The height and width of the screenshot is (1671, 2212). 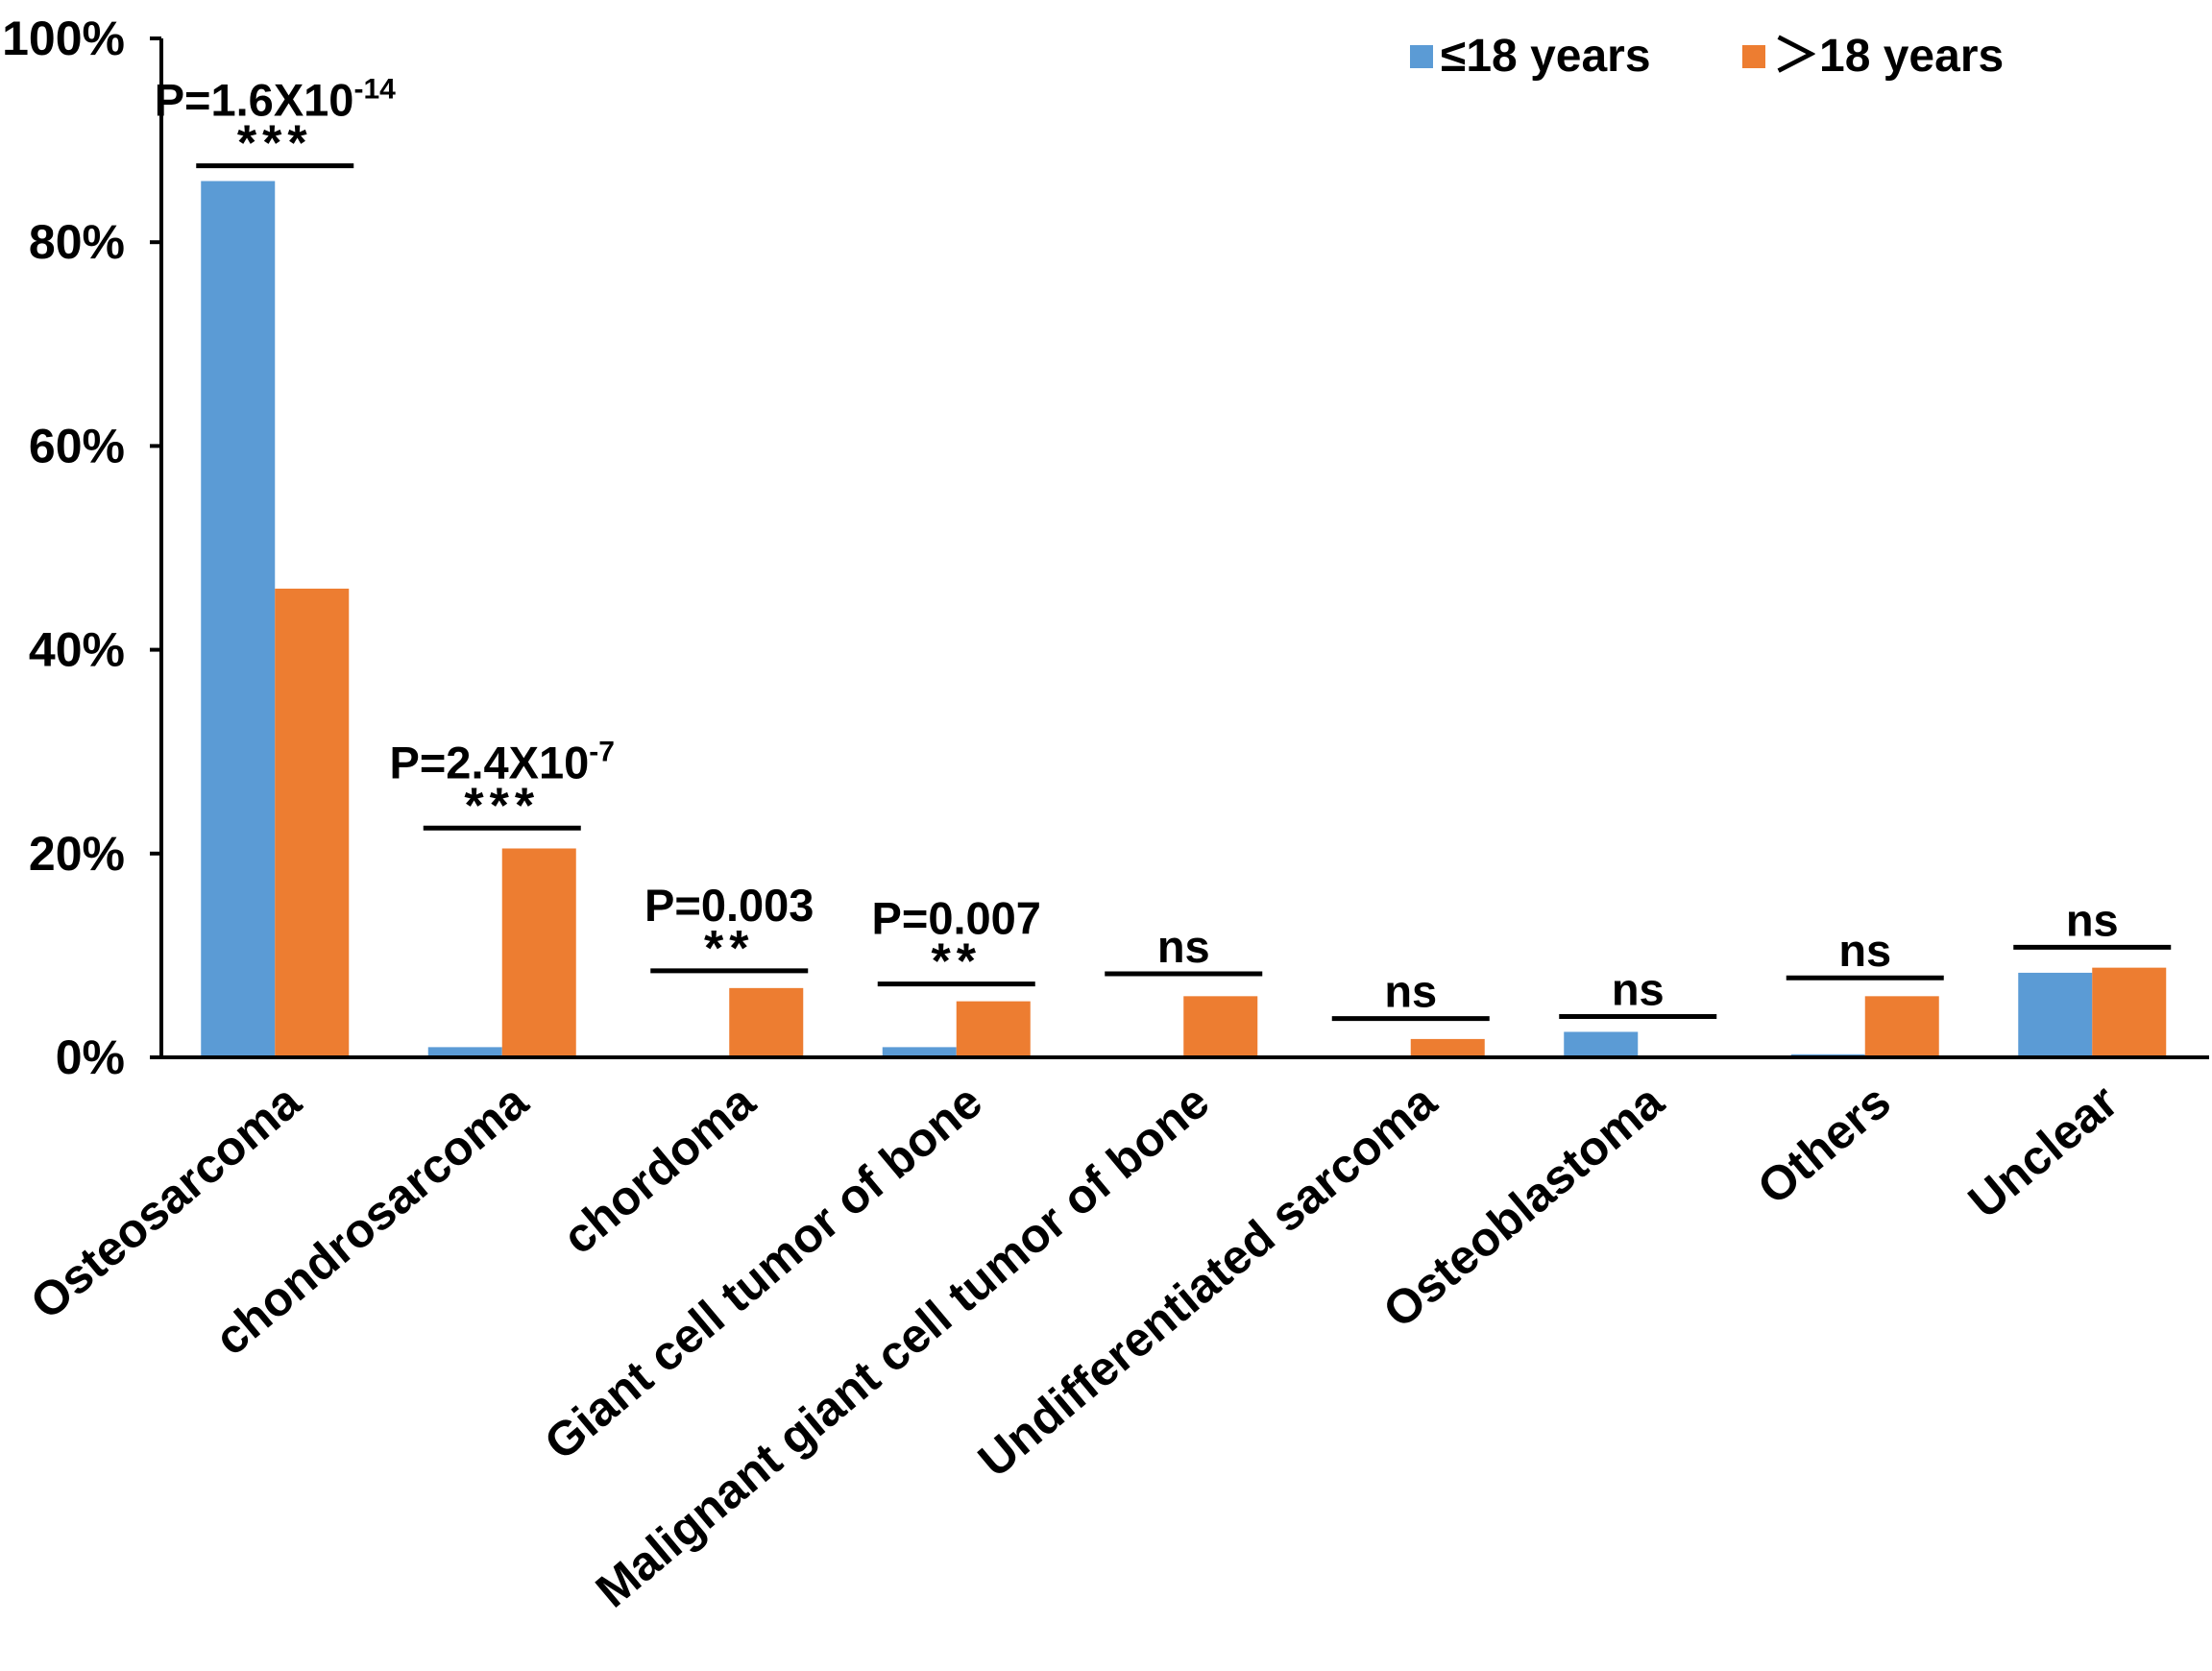 What do you see at coordinates (1889, 56) in the screenshot?
I see `legend-label-2: ＞18 years` at bounding box center [1889, 56].